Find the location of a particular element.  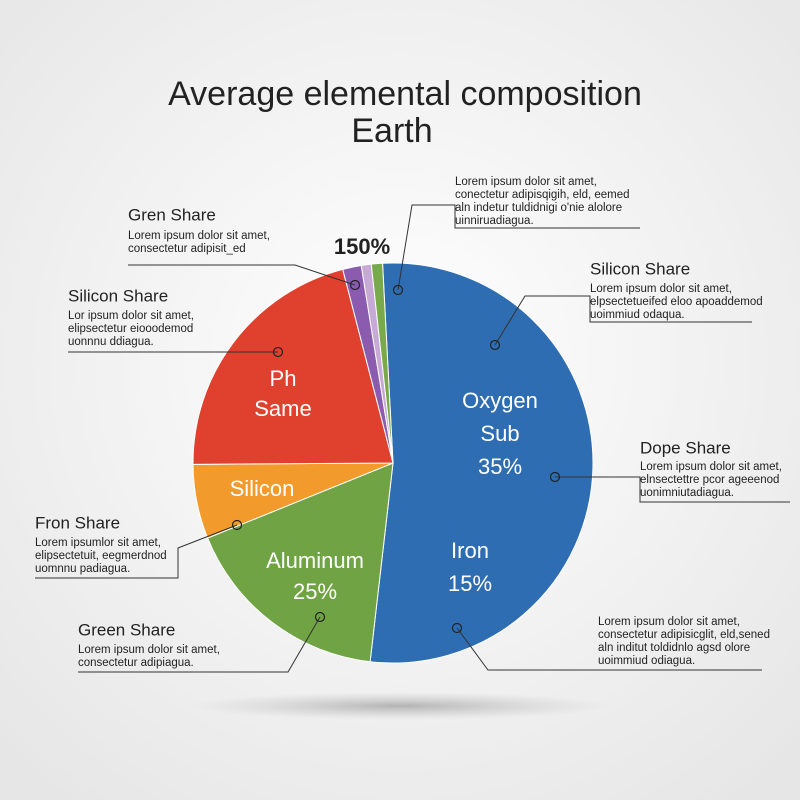

callout-text: consectetur adipisit_ed is located at coordinates (187, 249).